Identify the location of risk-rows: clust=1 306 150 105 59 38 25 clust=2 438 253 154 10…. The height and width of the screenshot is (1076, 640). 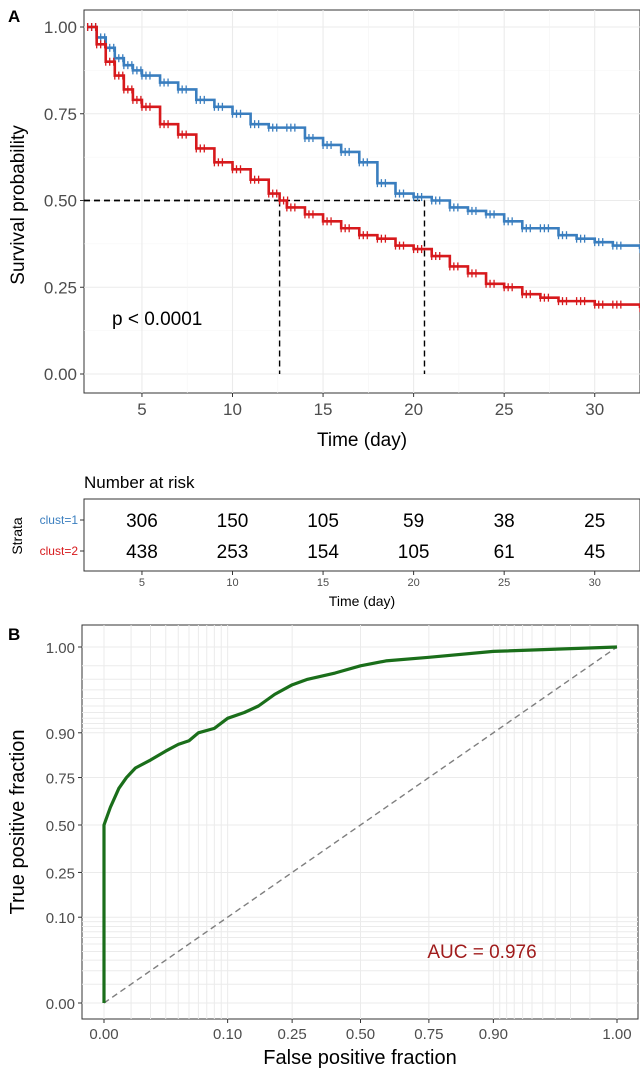
(323, 537).